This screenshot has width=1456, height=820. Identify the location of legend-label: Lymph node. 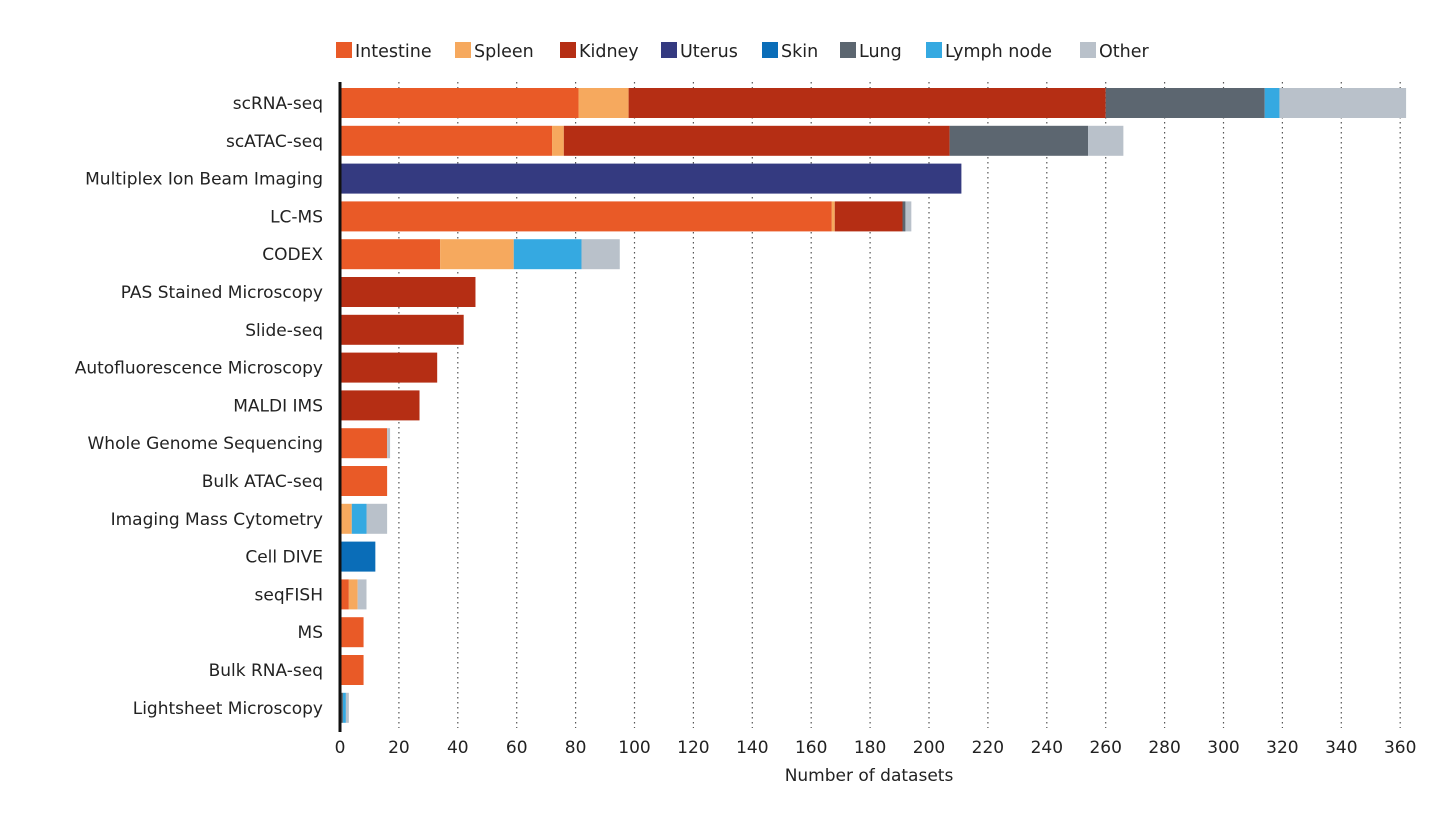
(998, 52).